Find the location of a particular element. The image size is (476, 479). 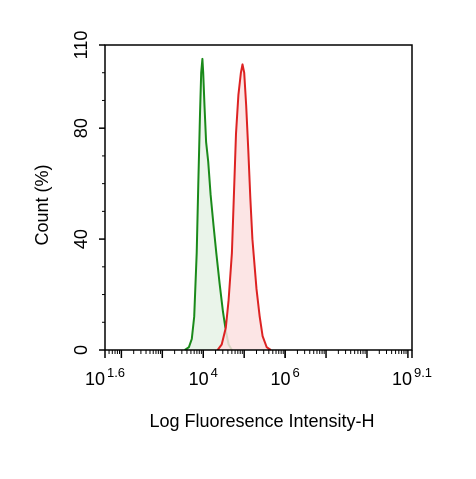

y-axis-label: Count (%) is located at coordinates (42, 204).